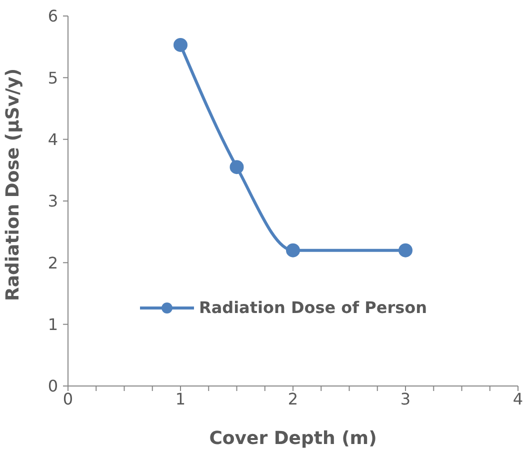 Image resolution: width=524 pixels, height=466 pixels. What do you see at coordinates (53, 324) in the screenshot?
I see `y-tick-label: 1` at bounding box center [53, 324].